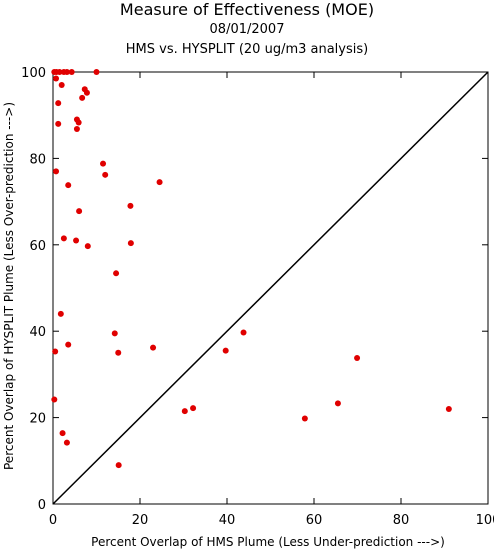  Describe the element at coordinates (42, 505) in the screenshot. I see `y-tick-label: 0` at that location.